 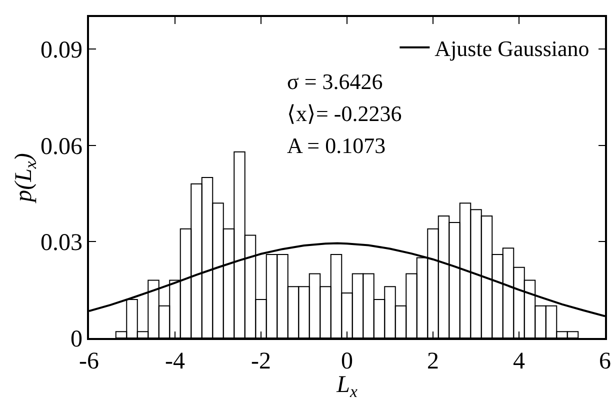 I want to click on x-tick-label: 4, so click(x=519, y=361).